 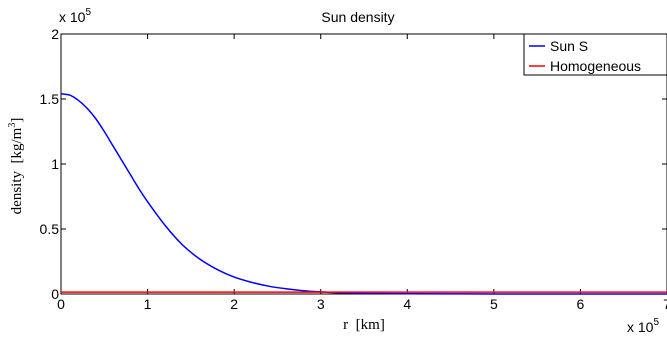 I want to click on x-tick-label: 7, so click(x=665, y=304).